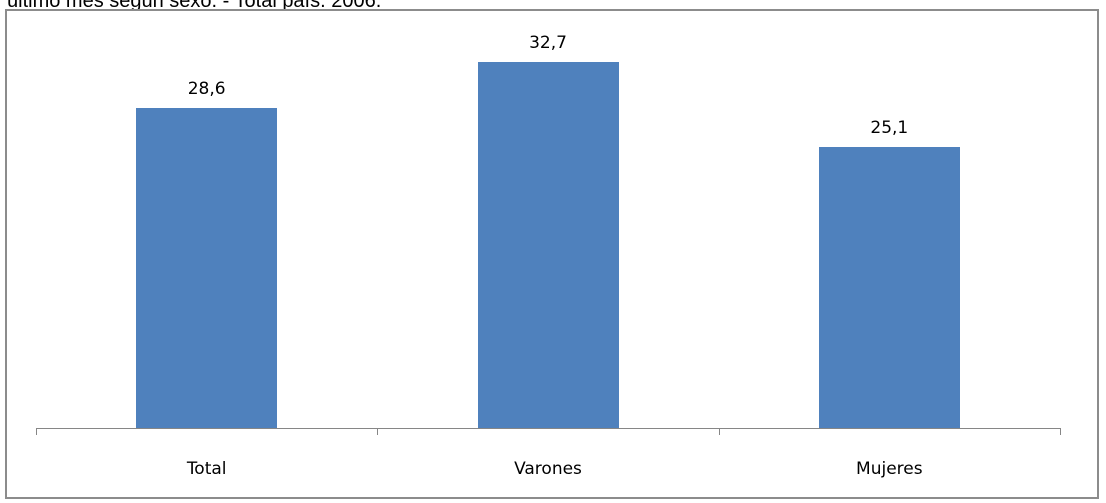  Describe the element at coordinates (889, 128) in the screenshot. I see `data-label-mujeres: 25,1` at that location.